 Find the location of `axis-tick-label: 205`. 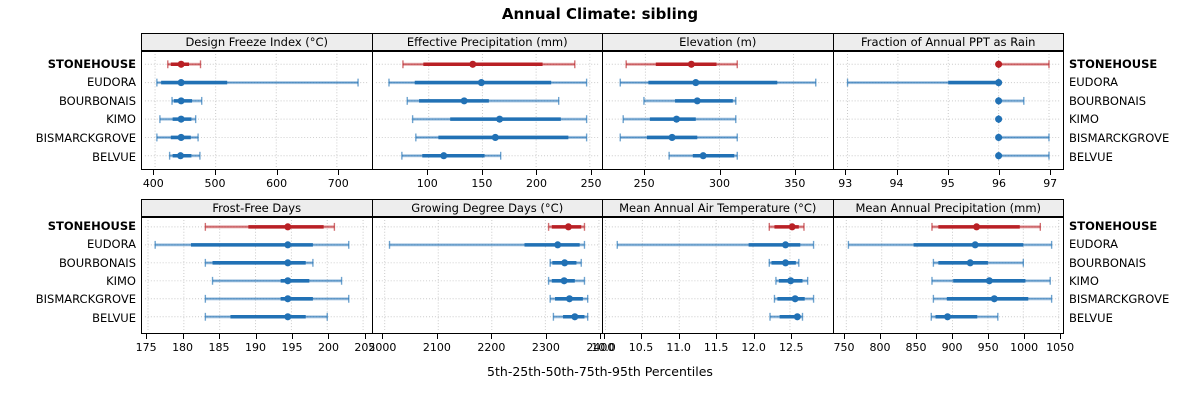

axis-tick-label: 205 is located at coordinates (365, 347).